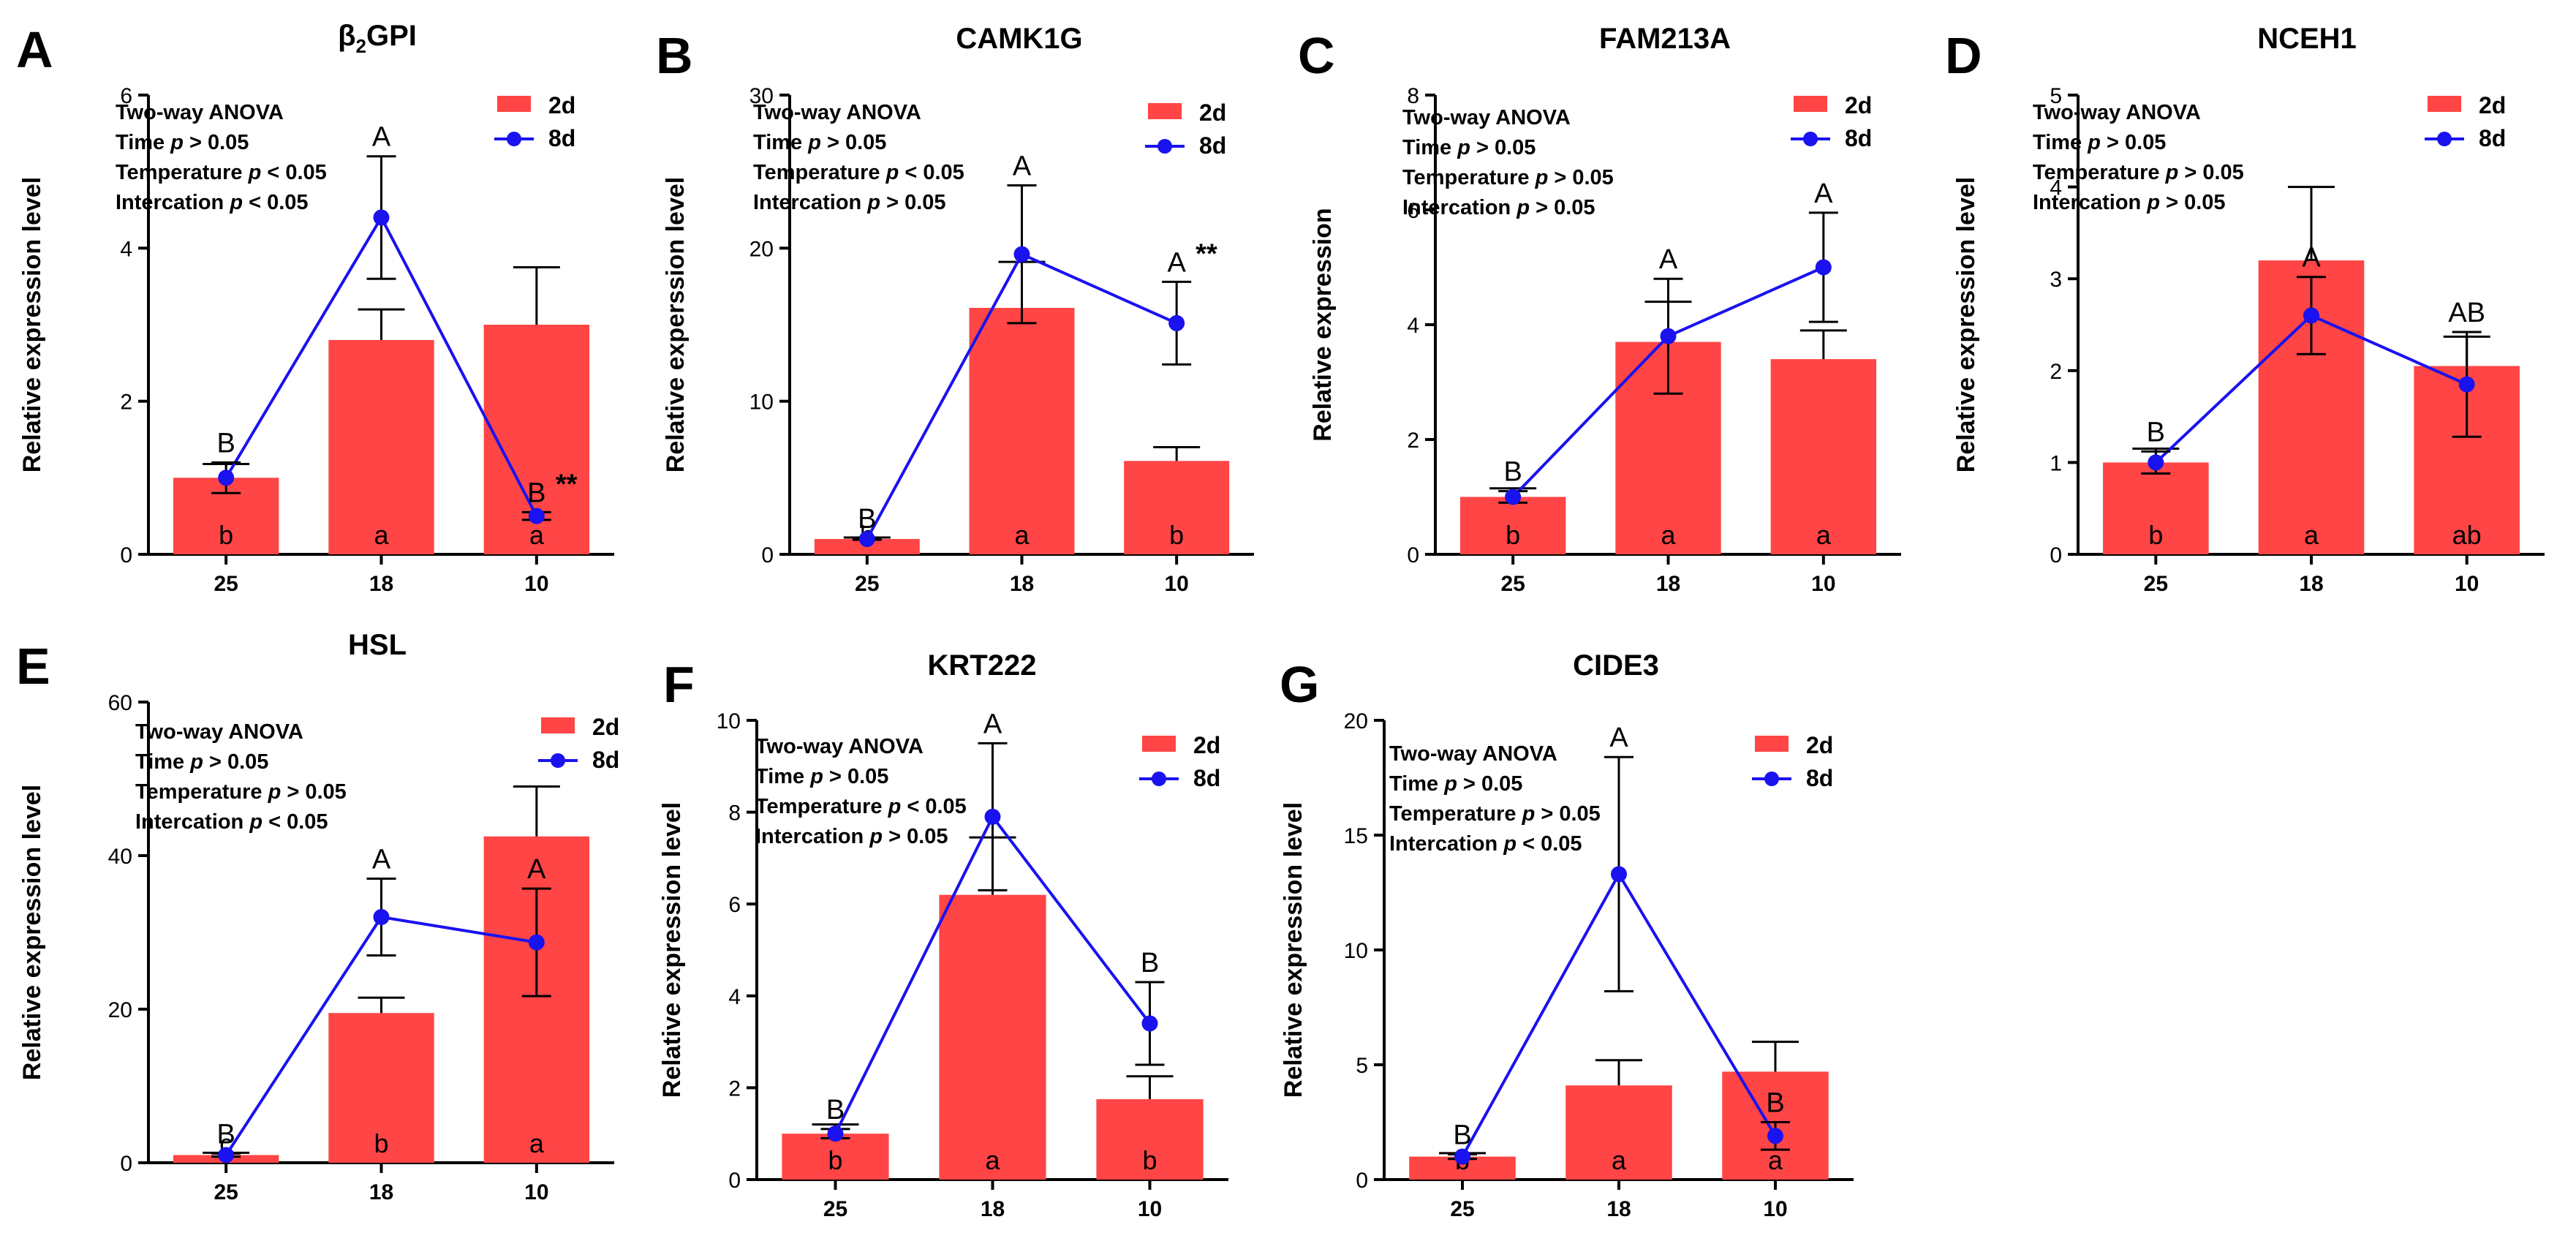 This screenshot has height=1241, width=2576. What do you see at coordinates (2467, 535) in the screenshot?
I see `bar-letter: ab` at bounding box center [2467, 535].